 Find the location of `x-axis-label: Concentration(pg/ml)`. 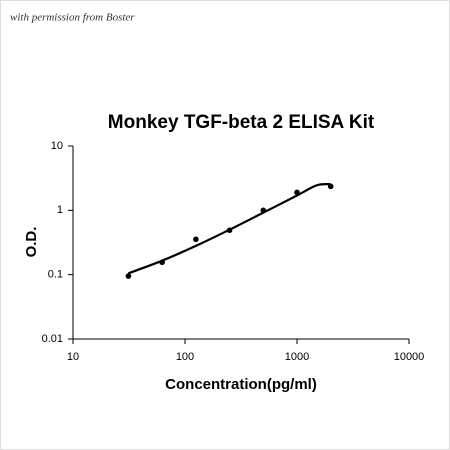

x-axis-label: Concentration(pg/ml) is located at coordinates (241, 384).